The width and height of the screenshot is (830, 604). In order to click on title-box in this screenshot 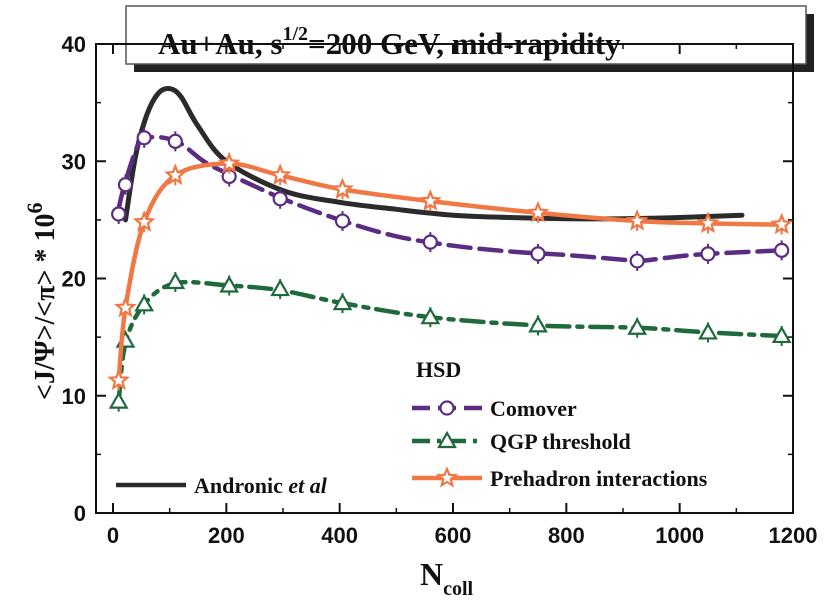, I will do `click(466, 35)`.